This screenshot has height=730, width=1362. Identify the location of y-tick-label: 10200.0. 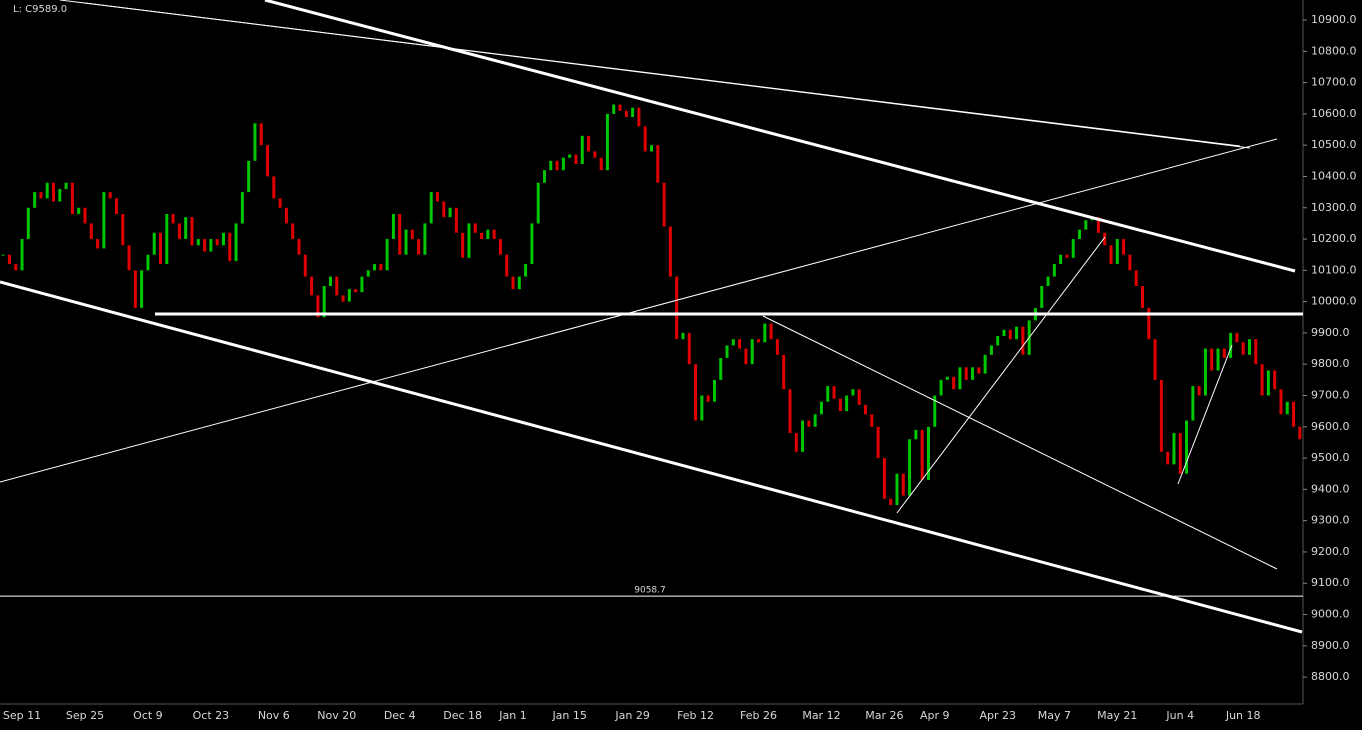
(1334, 238).